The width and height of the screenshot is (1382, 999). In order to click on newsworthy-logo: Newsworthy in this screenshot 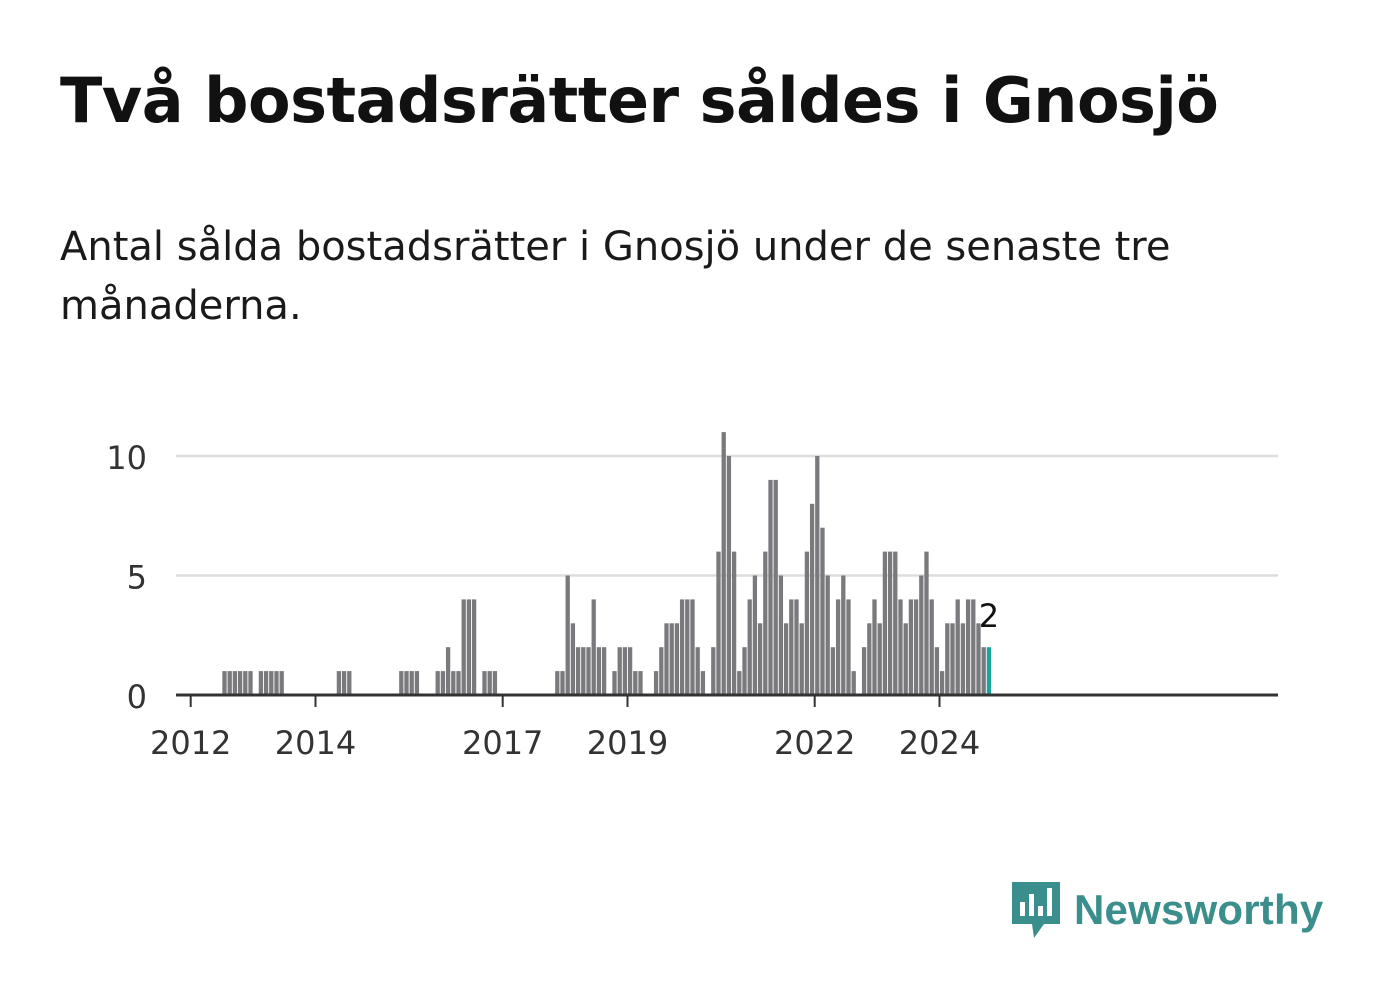, I will do `click(1166, 910)`.